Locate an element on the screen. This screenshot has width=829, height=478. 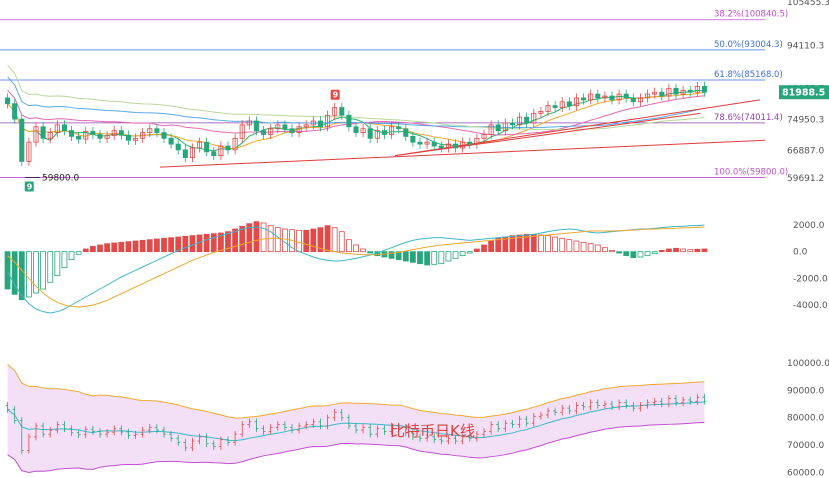
macd-tick-label: -4000.0 is located at coordinates (810, 306).